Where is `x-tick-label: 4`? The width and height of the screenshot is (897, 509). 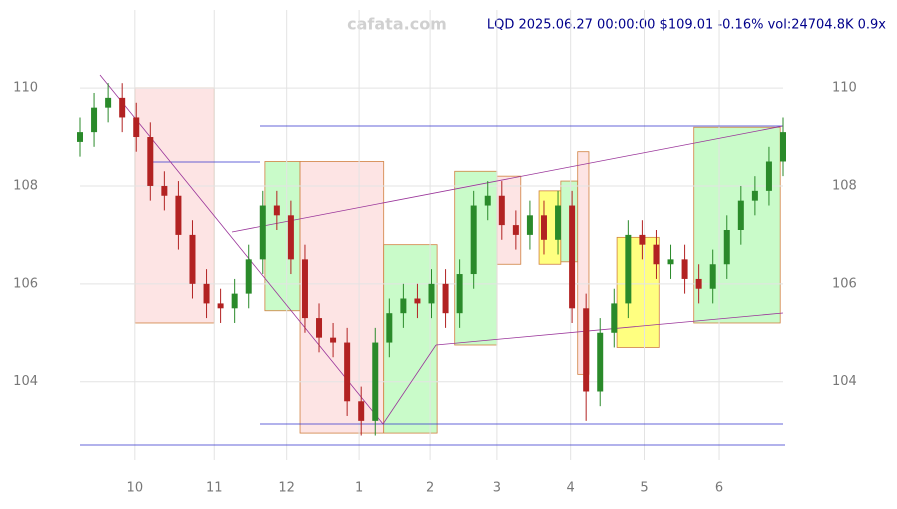
x-tick-label: 4 is located at coordinates (571, 488).